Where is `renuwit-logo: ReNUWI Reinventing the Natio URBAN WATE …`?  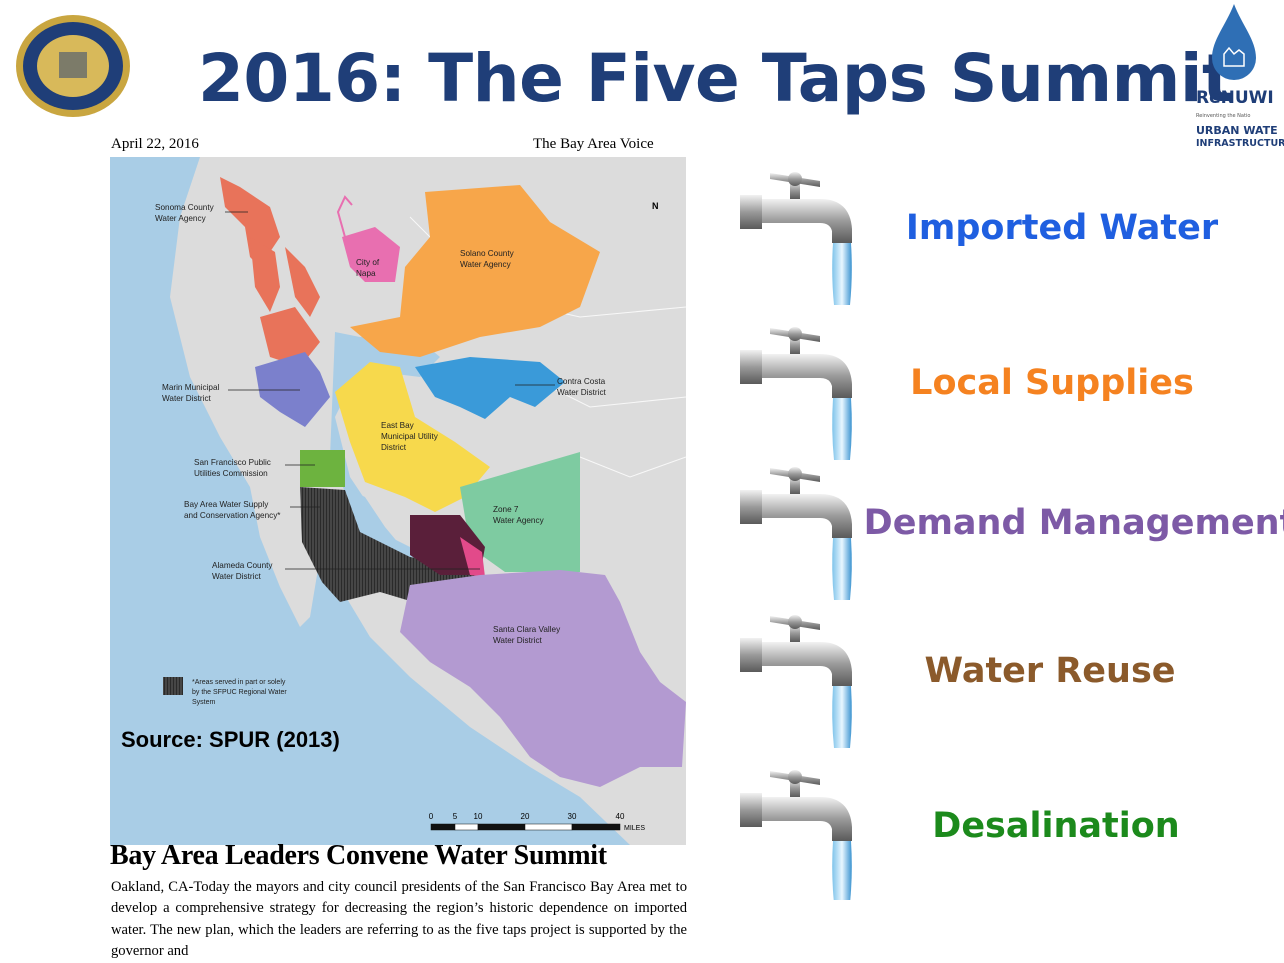
renuwit-logo: ReNUWI Reinventing the Natio URBAN WATE … is located at coordinates (1237, 80).